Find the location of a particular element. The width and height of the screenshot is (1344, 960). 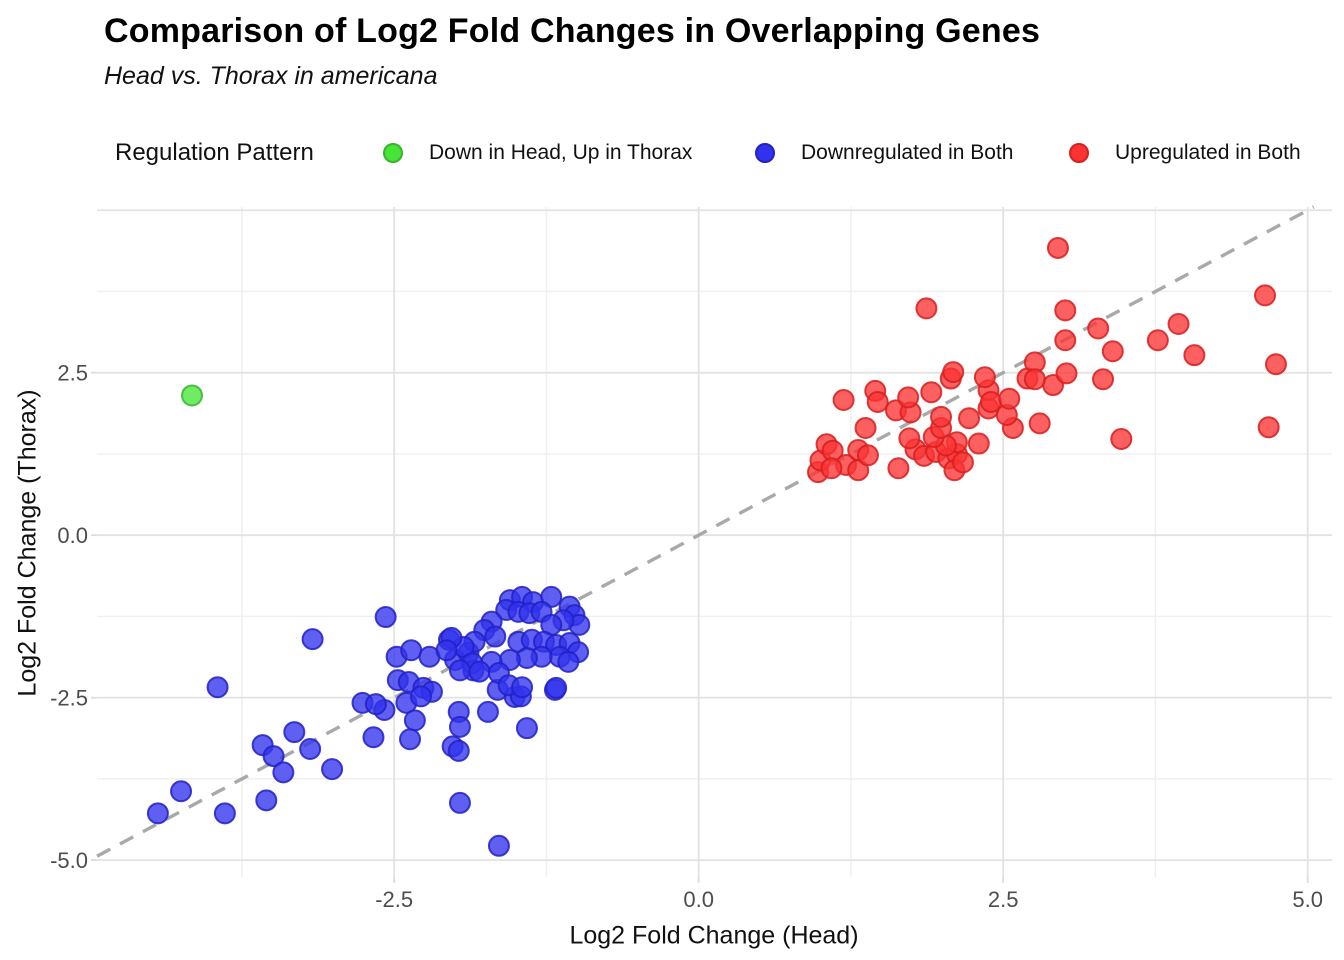

chart-subtitle: Head vs. Thorax in americana is located at coordinates (271, 76).